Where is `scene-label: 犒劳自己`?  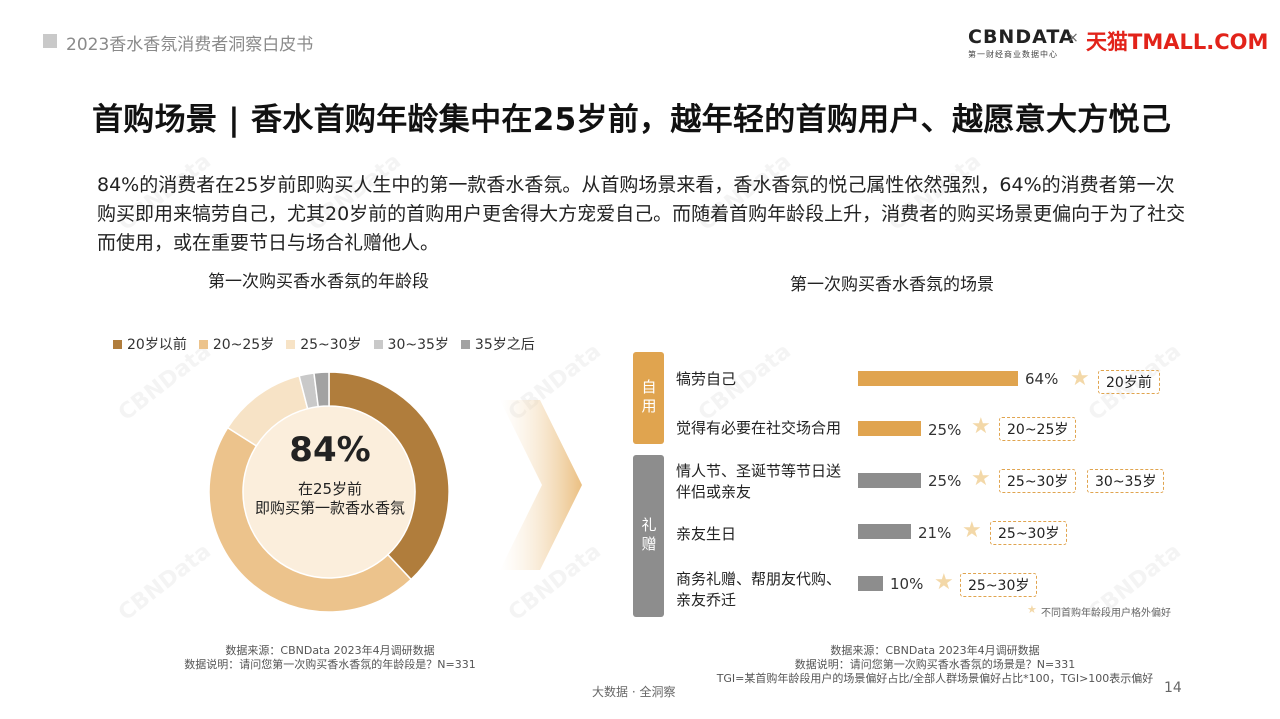 scene-label: 犒劳自己 is located at coordinates (706, 379).